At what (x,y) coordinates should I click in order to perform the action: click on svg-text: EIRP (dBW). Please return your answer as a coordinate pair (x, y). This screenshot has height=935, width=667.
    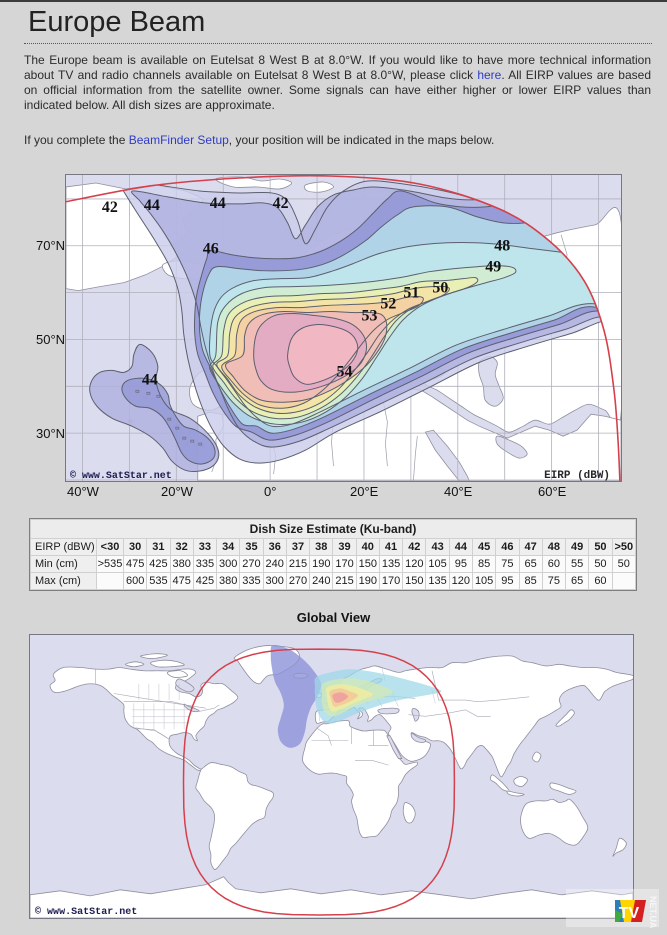
    Looking at the image, I should click on (577, 476).